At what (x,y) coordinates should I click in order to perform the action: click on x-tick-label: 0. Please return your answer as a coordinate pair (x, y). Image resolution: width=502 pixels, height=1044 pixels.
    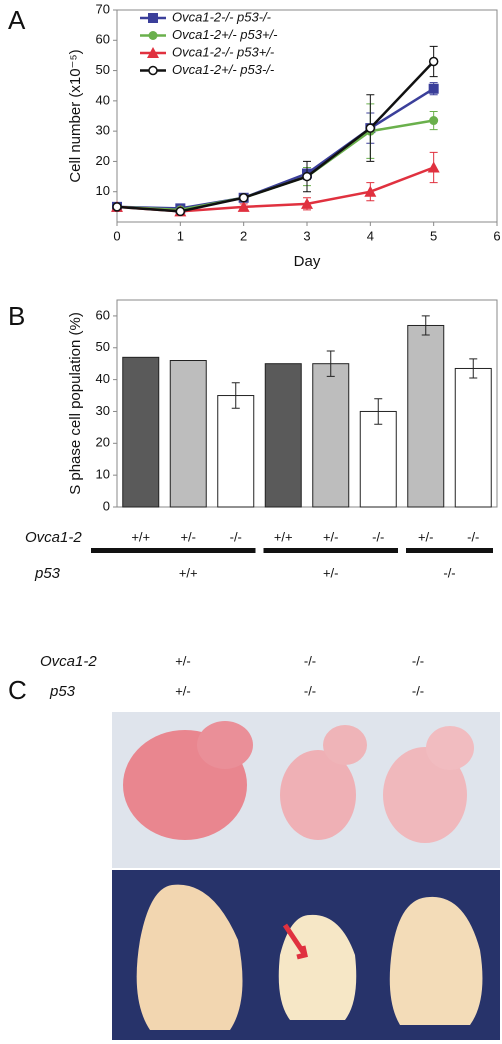
    Looking at the image, I should click on (116, 235).